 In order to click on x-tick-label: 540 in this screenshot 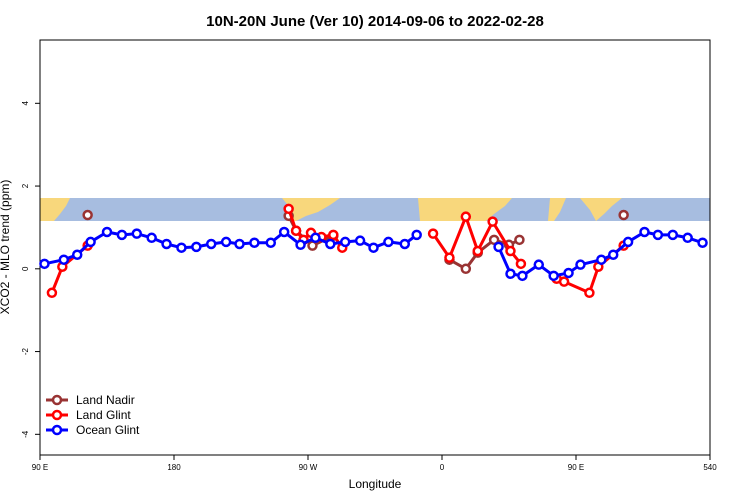, I will do `click(710, 467)`.